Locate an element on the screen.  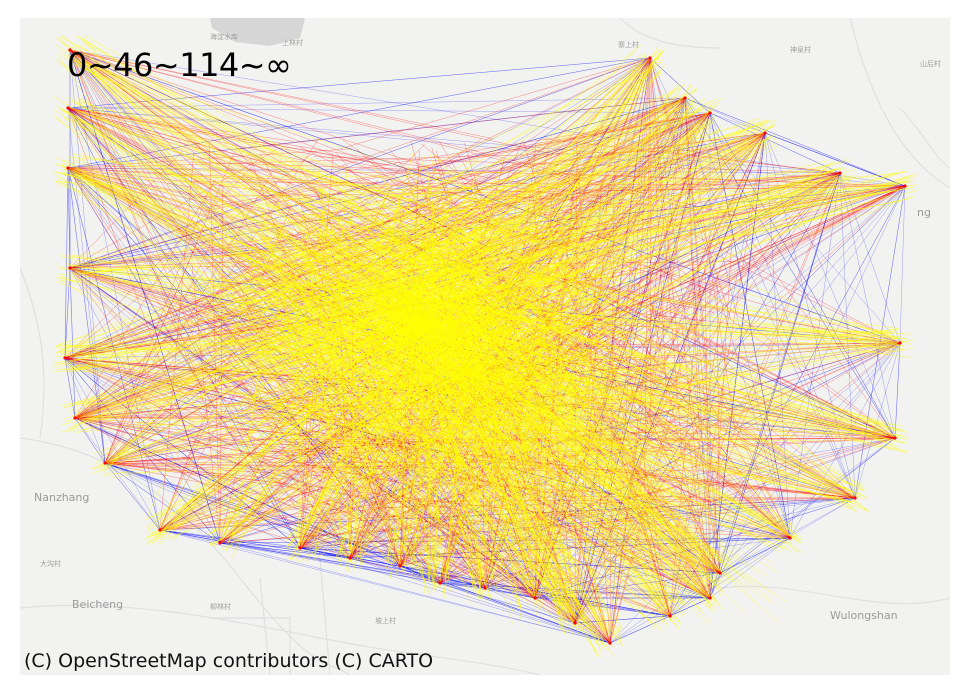
place-label: 寨上村 is located at coordinates (628, 45).